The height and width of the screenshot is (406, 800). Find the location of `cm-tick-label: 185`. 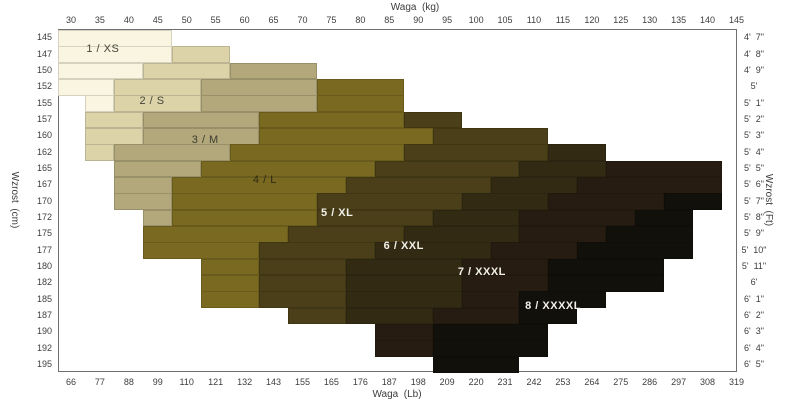

cm-tick-label: 185 is located at coordinates (44, 298).